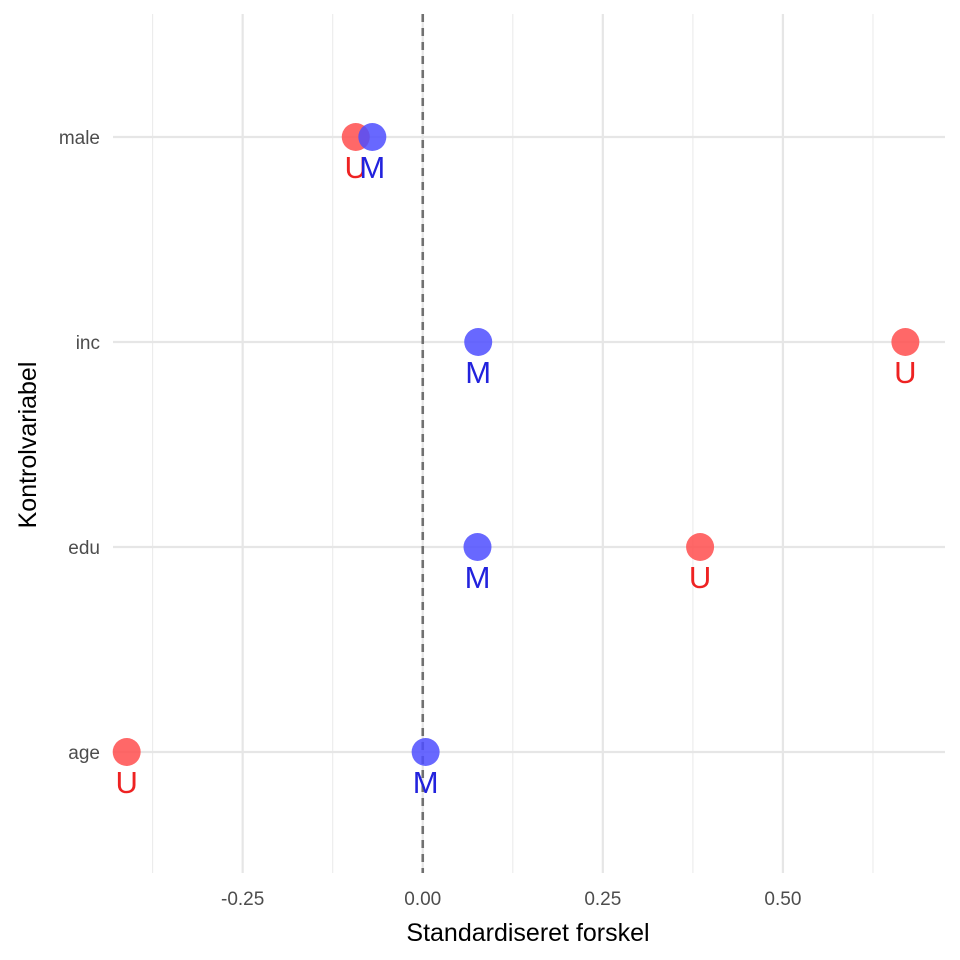  I want to click on x-tick-label: 0.00, so click(422, 899).